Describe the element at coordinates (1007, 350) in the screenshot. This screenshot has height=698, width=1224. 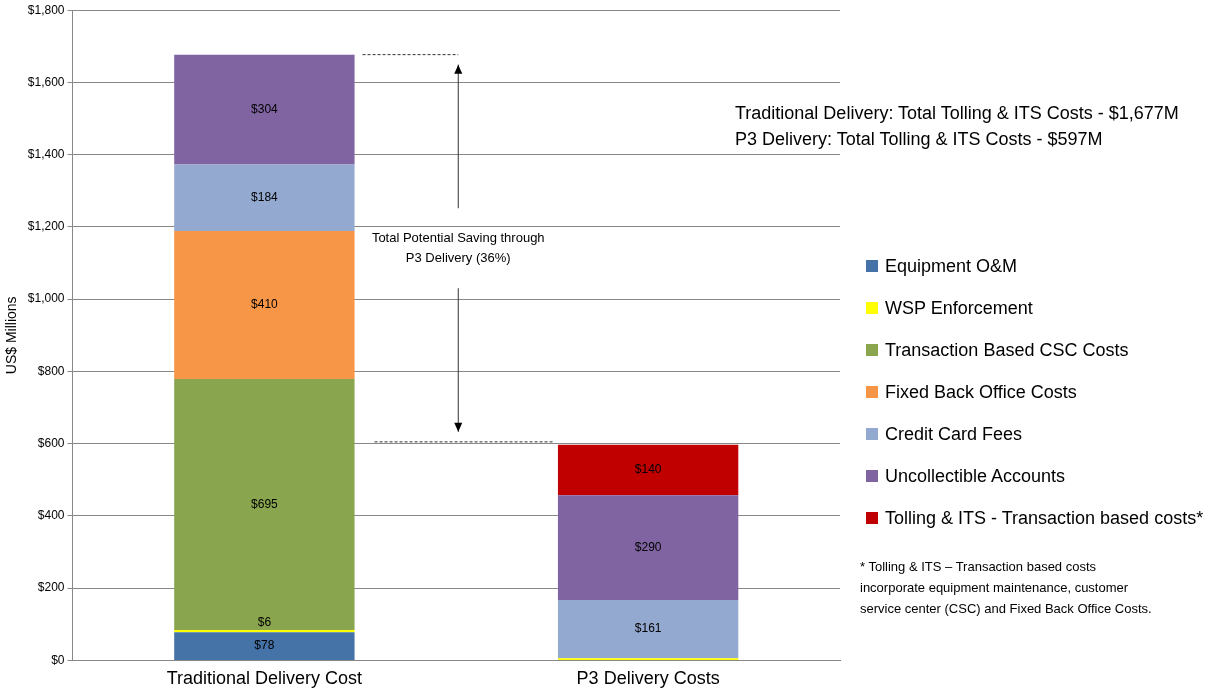
I see `legend-label: Transaction Based CSC Costs` at that location.